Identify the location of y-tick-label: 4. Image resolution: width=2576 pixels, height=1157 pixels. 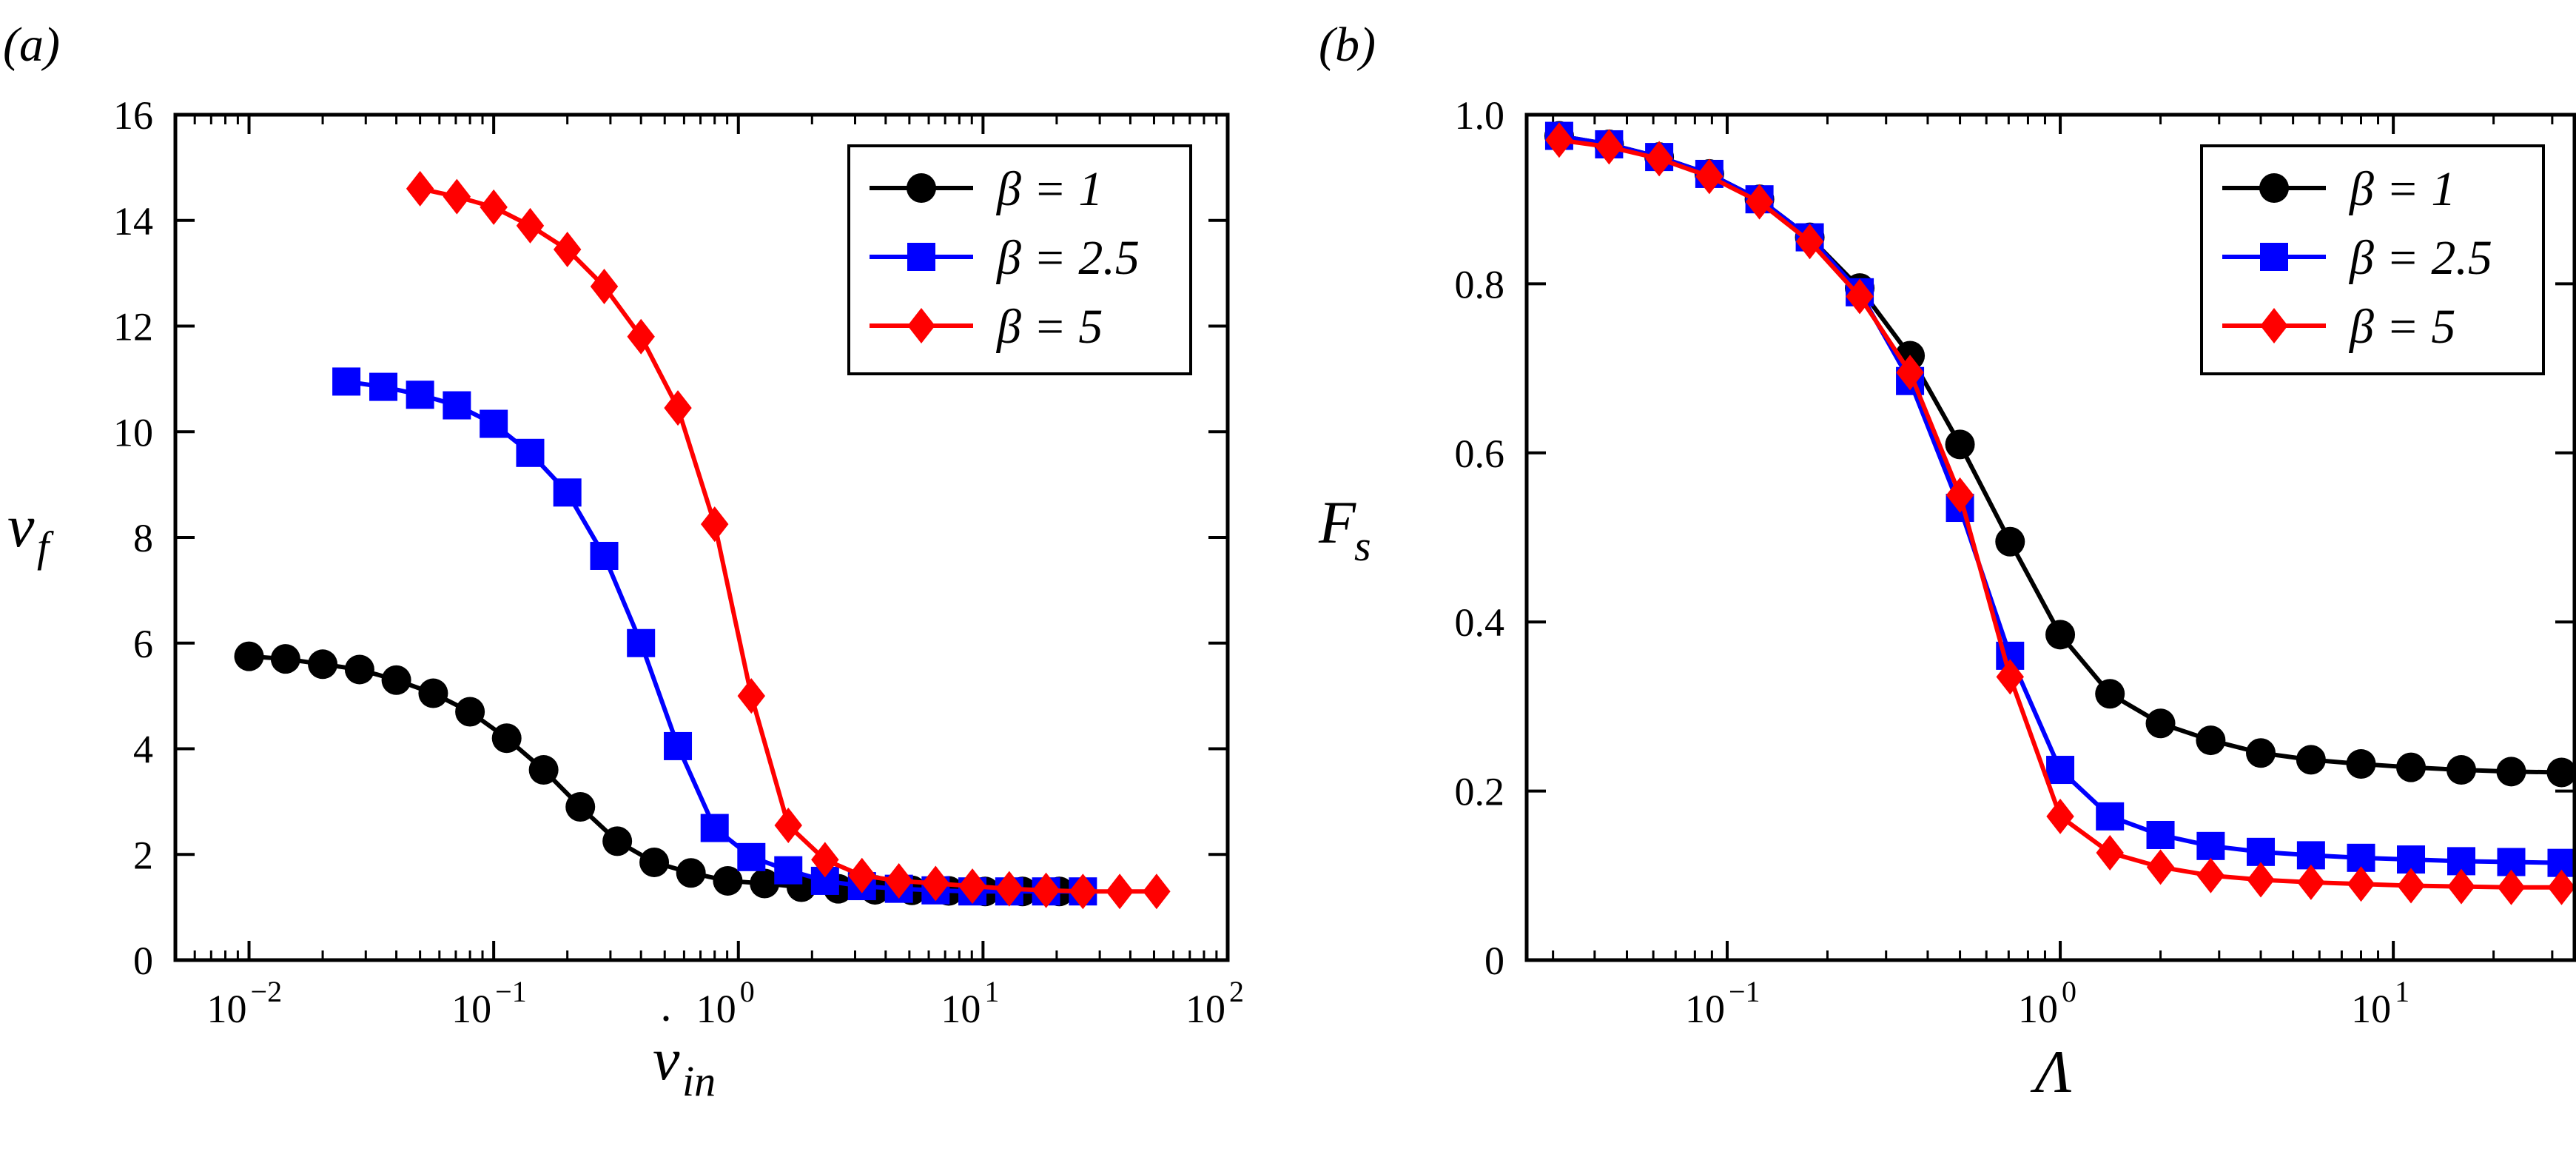
(143, 750).